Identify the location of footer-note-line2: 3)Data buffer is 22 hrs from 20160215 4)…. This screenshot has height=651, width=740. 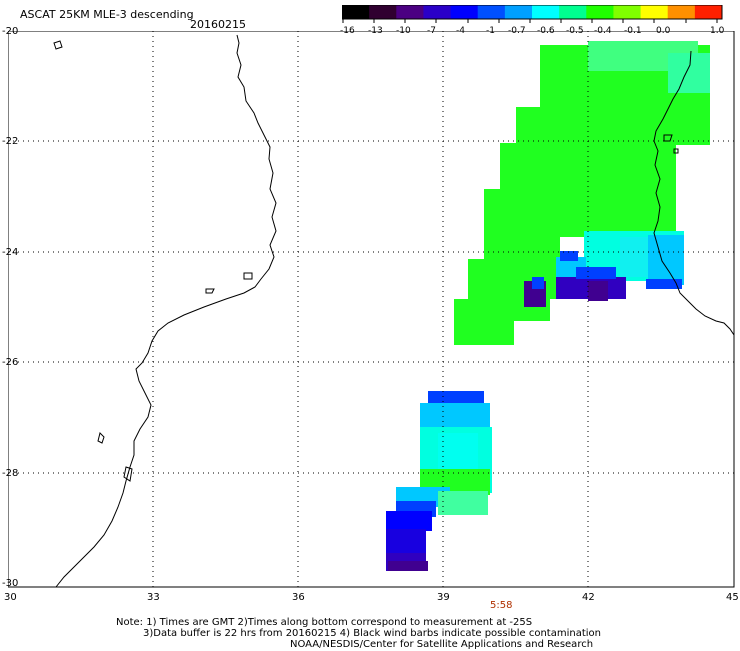
(372, 633).